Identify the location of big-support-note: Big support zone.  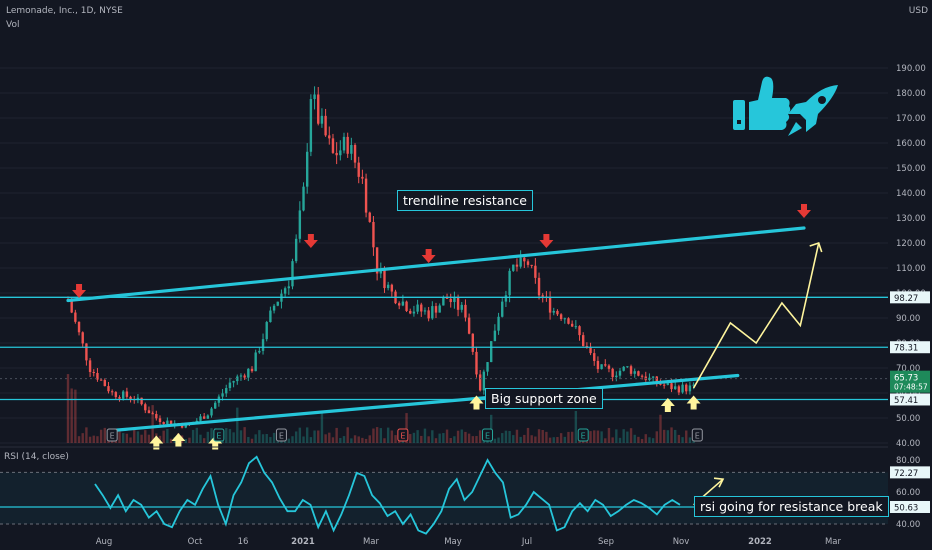
(544, 398).